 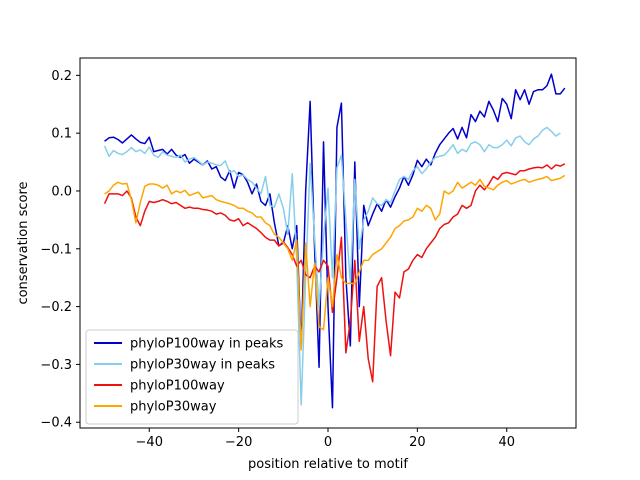 What do you see at coordinates (207, 344) in the screenshot?
I see `legend-entry-0: phyloP100way in peaks` at bounding box center [207, 344].